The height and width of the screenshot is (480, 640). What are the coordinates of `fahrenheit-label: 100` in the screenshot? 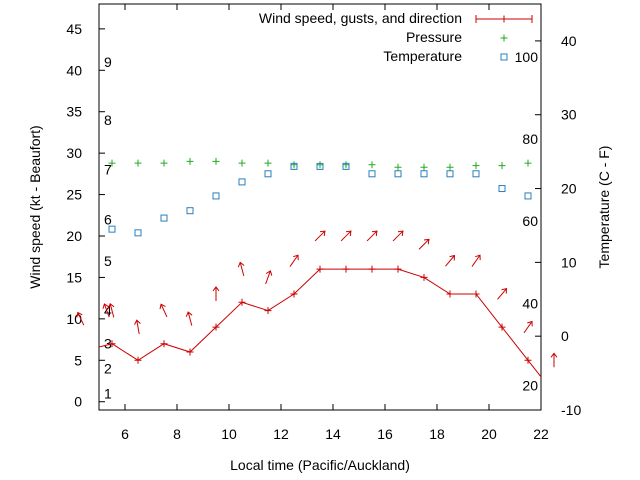 It's located at (527, 57).